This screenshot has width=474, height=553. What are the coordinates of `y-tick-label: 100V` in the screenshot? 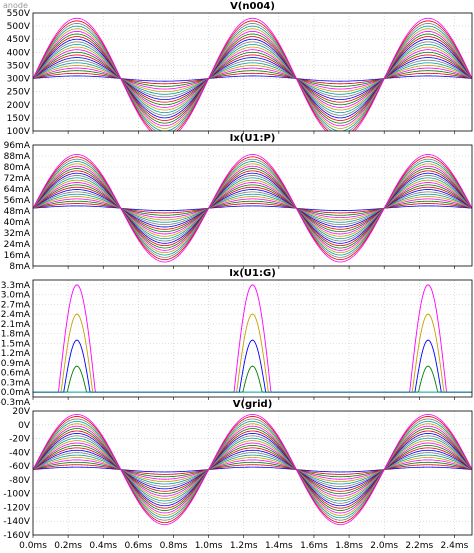 It's located at (19, 132).